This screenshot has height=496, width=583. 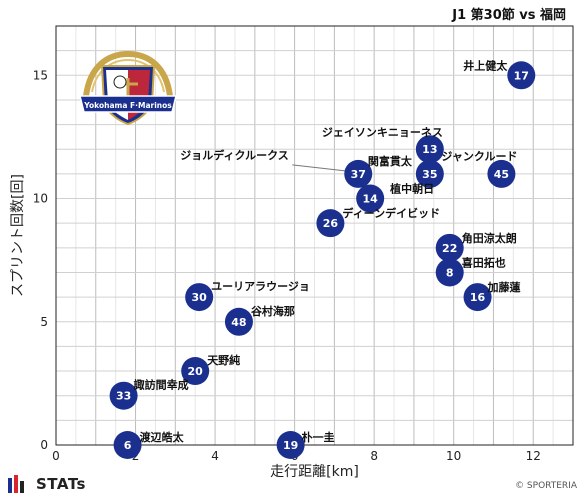 What do you see at coordinates (406, 171) in the screenshot?
I see `data-point: 35 関富貫太` at bounding box center [406, 171].